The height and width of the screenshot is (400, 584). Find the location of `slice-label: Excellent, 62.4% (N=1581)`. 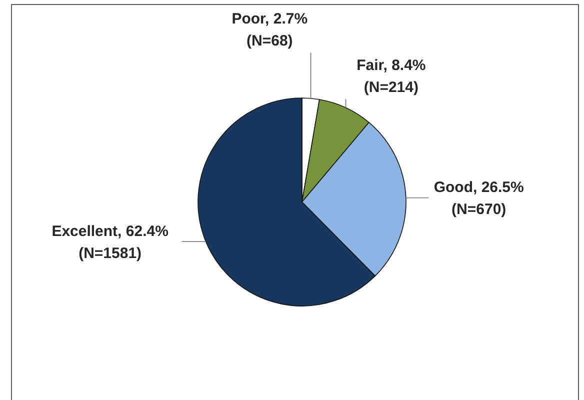

slice-label: Excellent, 62.4% (N=1581) is located at coordinates (110, 242).